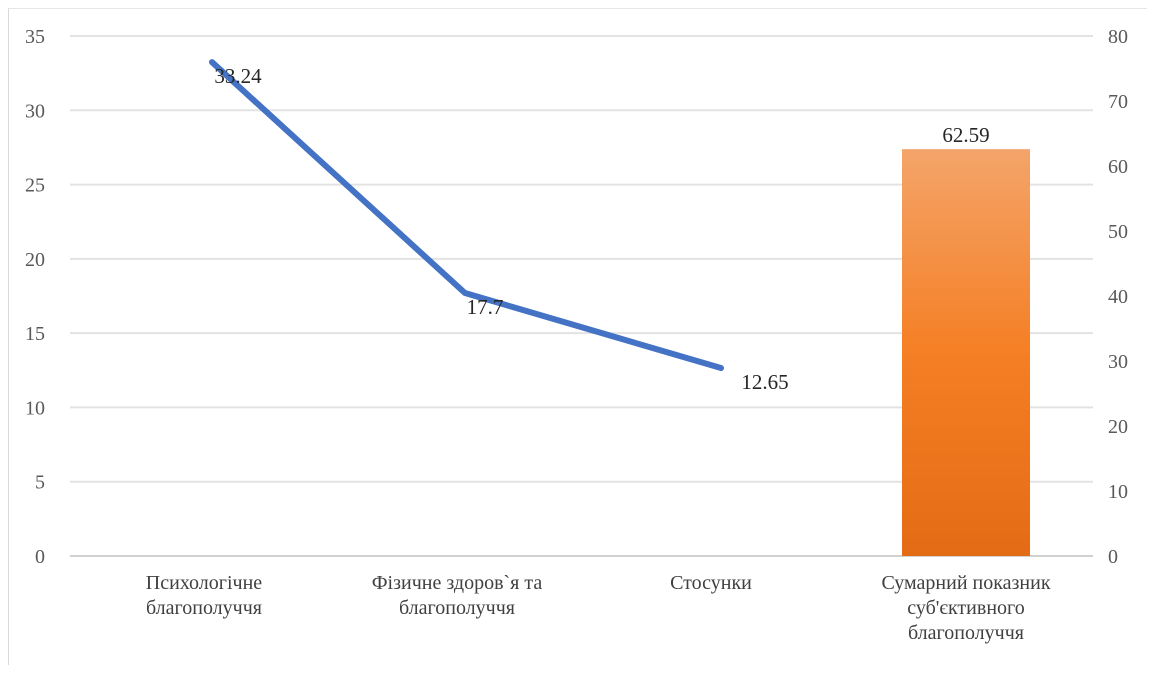  What do you see at coordinates (35, 37) in the screenshot?
I see `y-left-tick-label: 35` at bounding box center [35, 37].